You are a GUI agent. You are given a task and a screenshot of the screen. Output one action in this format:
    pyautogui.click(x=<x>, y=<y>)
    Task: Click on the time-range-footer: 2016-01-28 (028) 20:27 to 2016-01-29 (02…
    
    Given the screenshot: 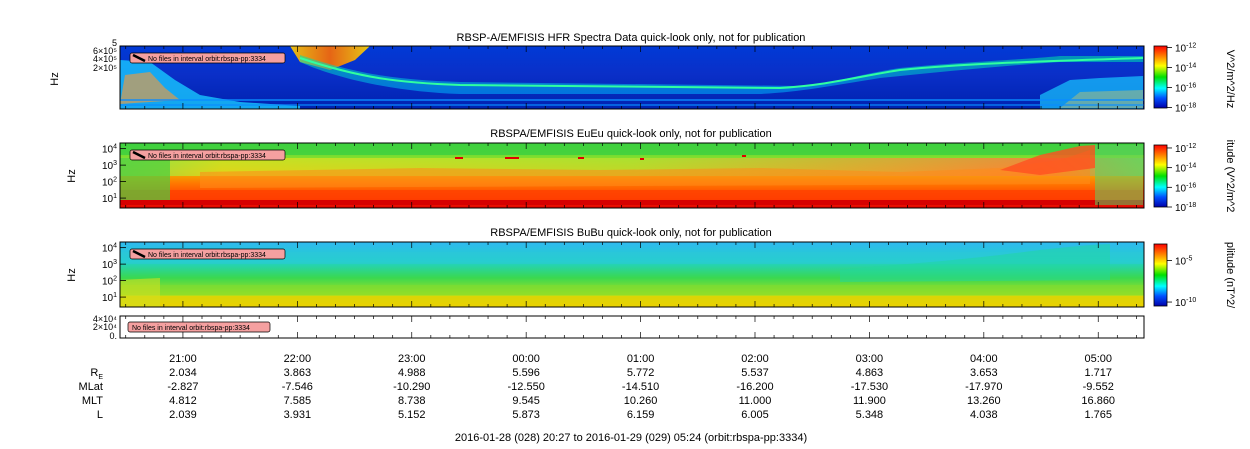 What is the action you would take?
    pyautogui.click(x=631, y=438)
    